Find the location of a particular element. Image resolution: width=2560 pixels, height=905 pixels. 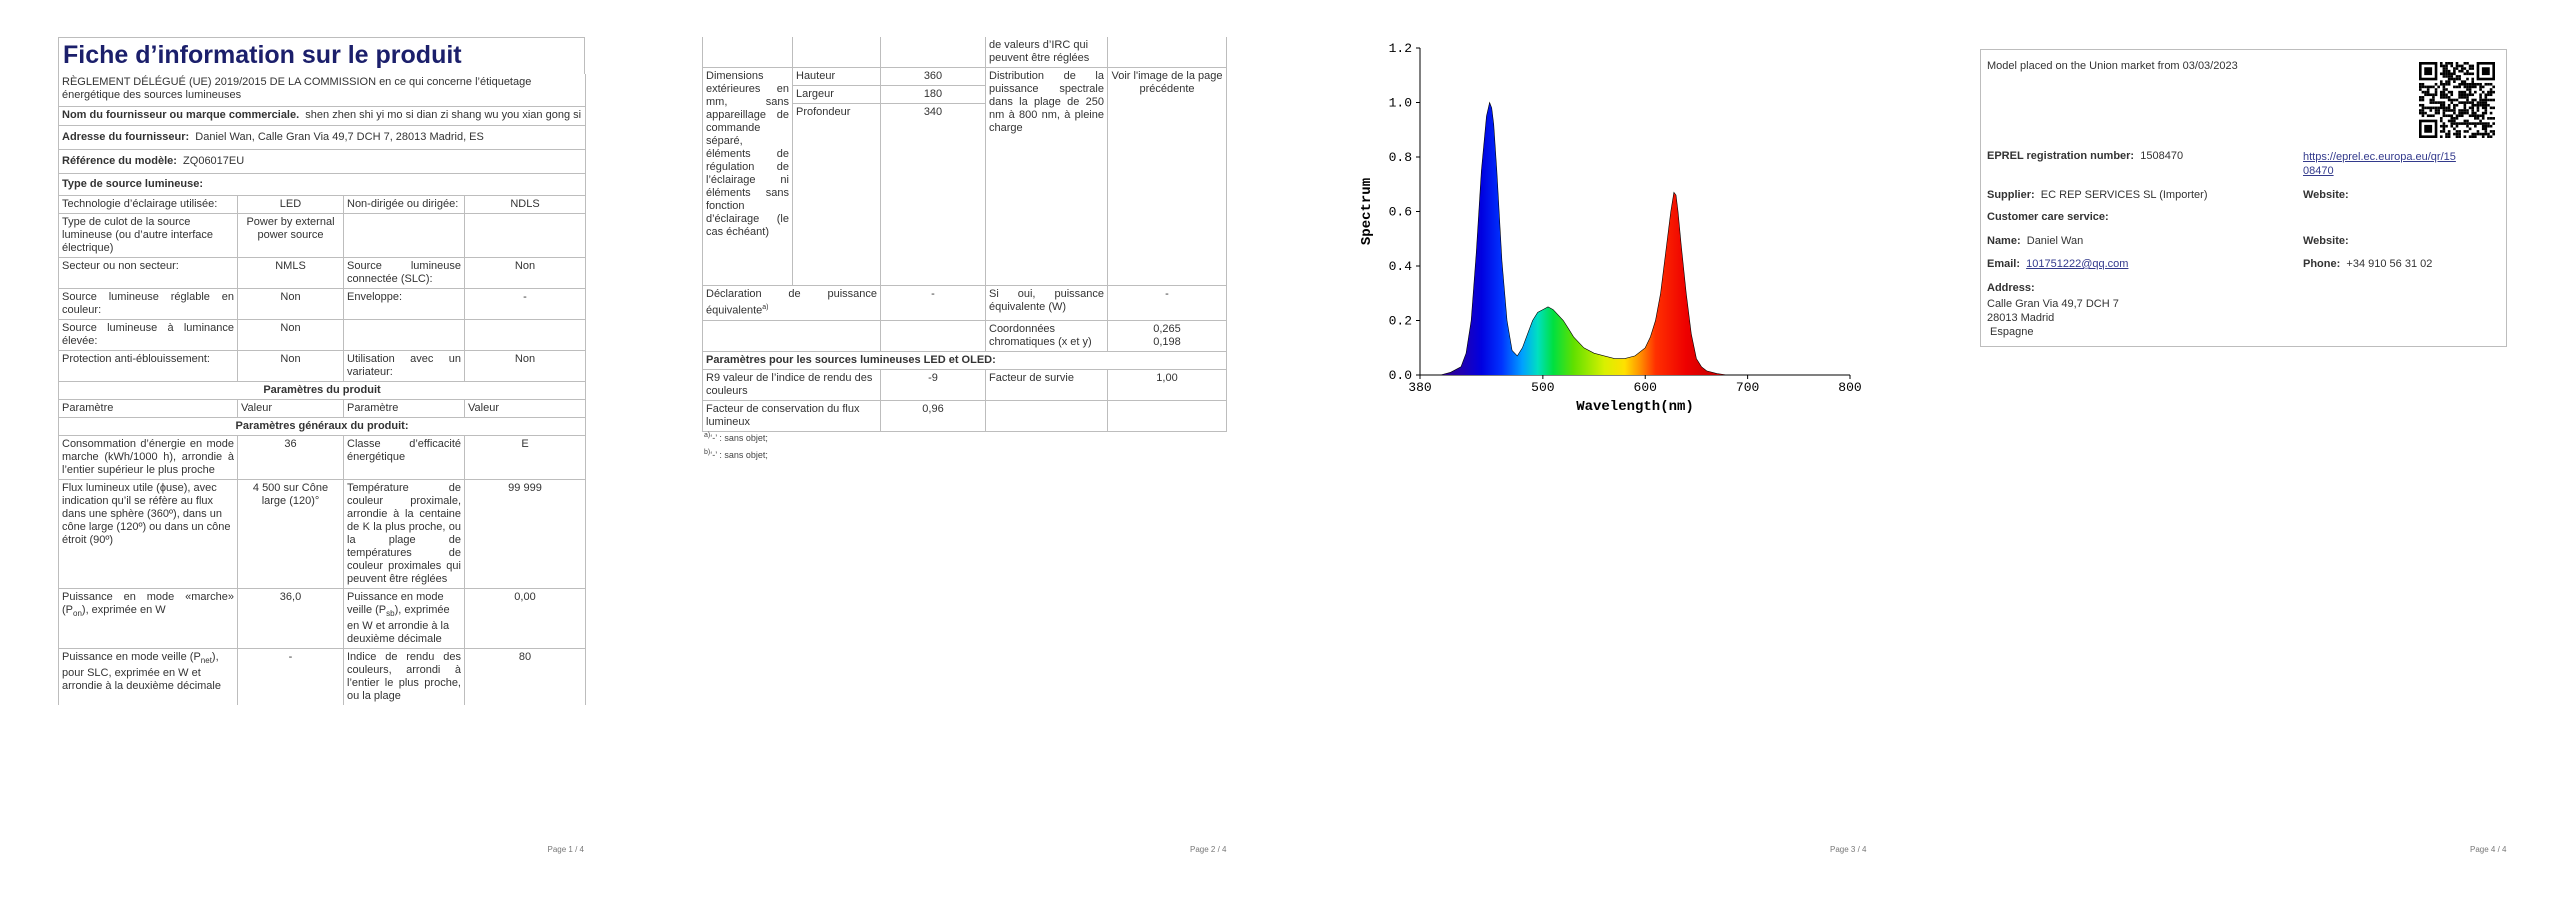

model-row: Référence du modèle: ZQ06017EU is located at coordinates (322, 161).